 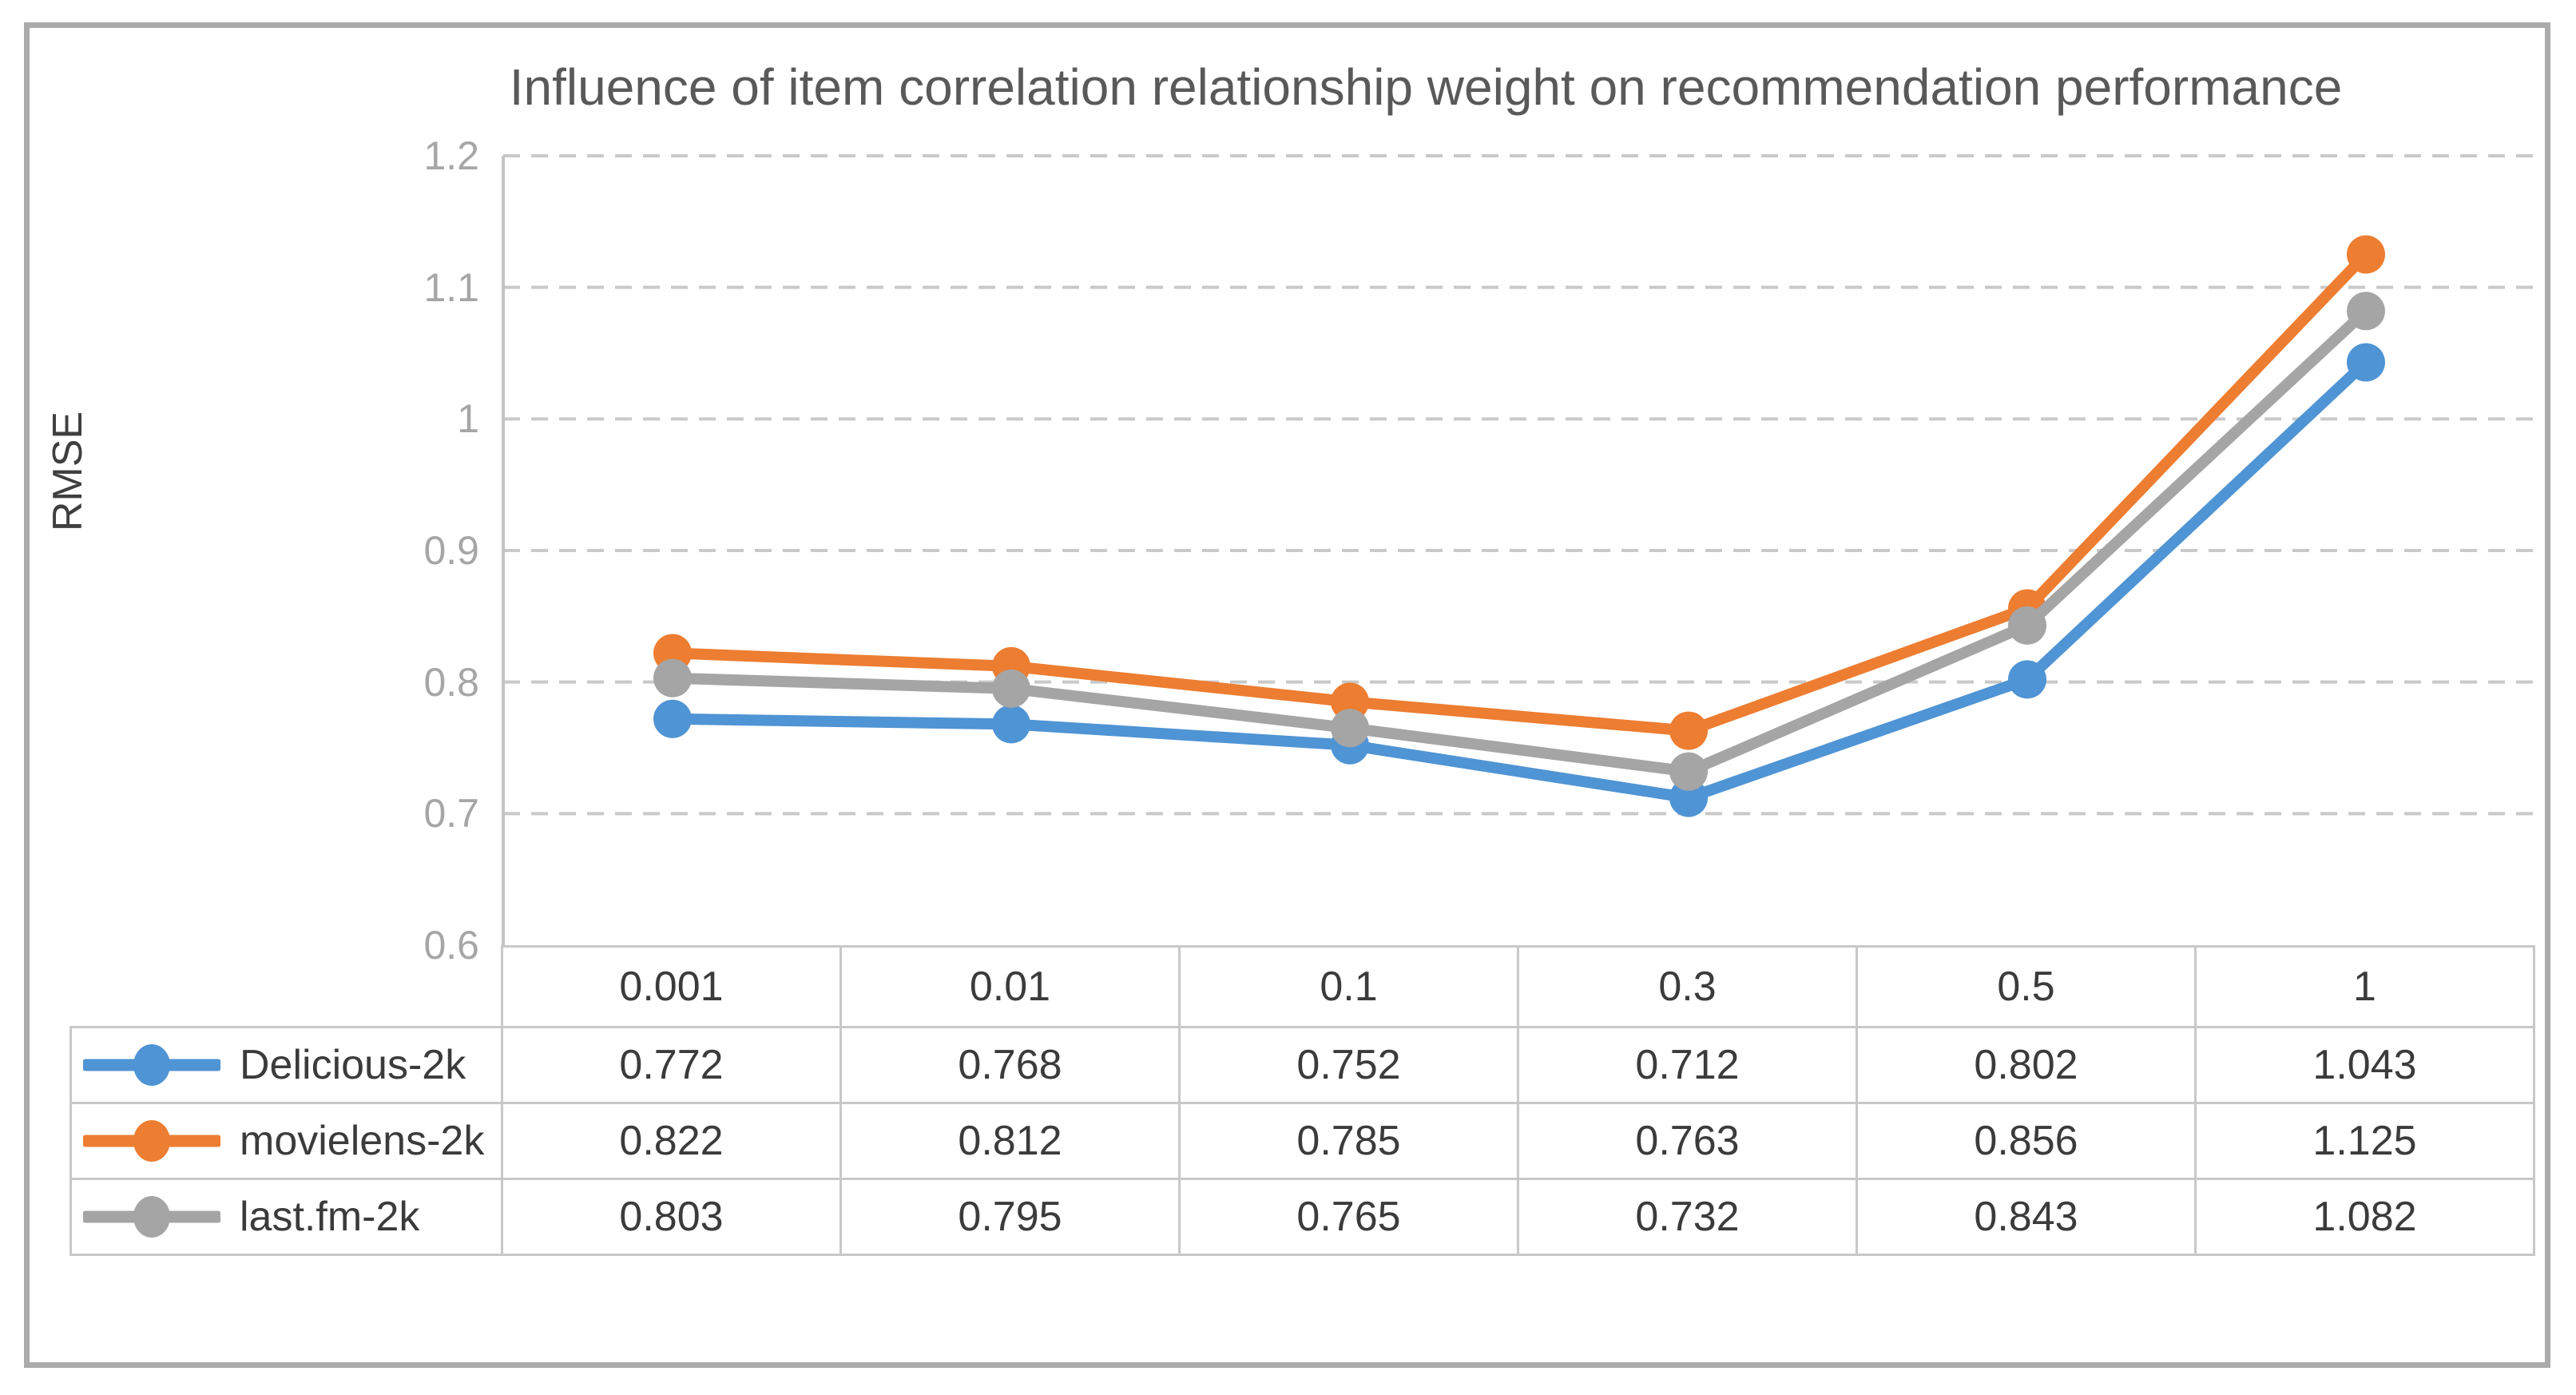 I want to click on table-value-cell: 0.785, so click(x=1350, y=1142).